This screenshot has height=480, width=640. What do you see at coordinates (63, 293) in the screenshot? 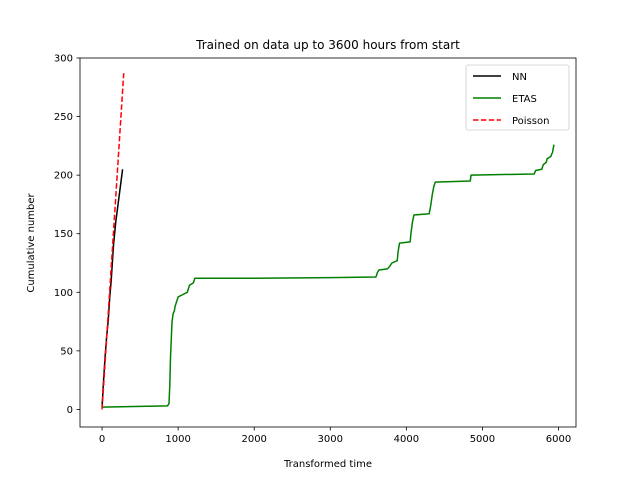
I see `y-tick-label: 100` at bounding box center [63, 293].